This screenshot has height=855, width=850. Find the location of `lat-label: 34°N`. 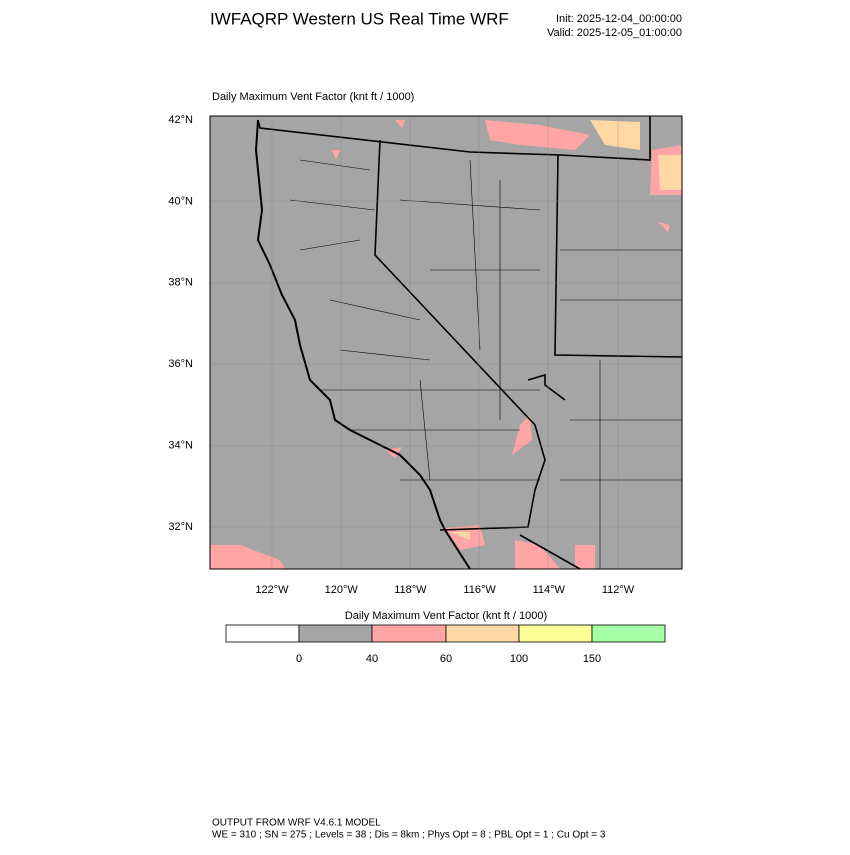

lat-label: 34°N is located at coordinates (180, 446).